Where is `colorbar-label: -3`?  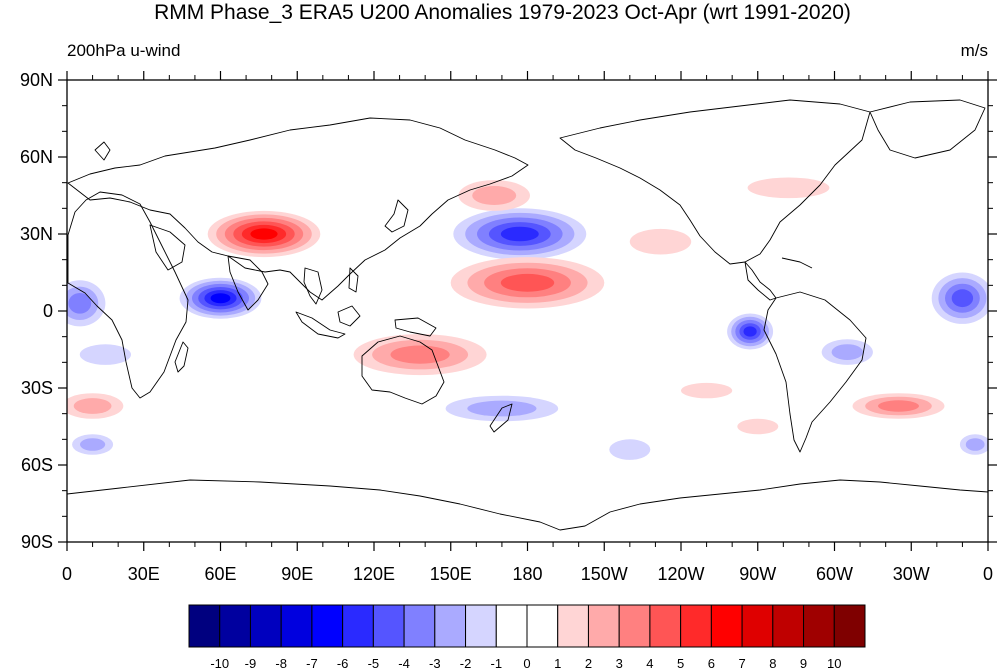 colorbar-label: -3 is located at coordinates (435, 663).